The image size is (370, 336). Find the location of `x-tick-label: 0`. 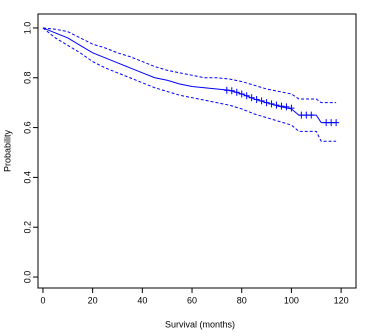

x-tick-label: 0 is located at coordinates (42, 300).